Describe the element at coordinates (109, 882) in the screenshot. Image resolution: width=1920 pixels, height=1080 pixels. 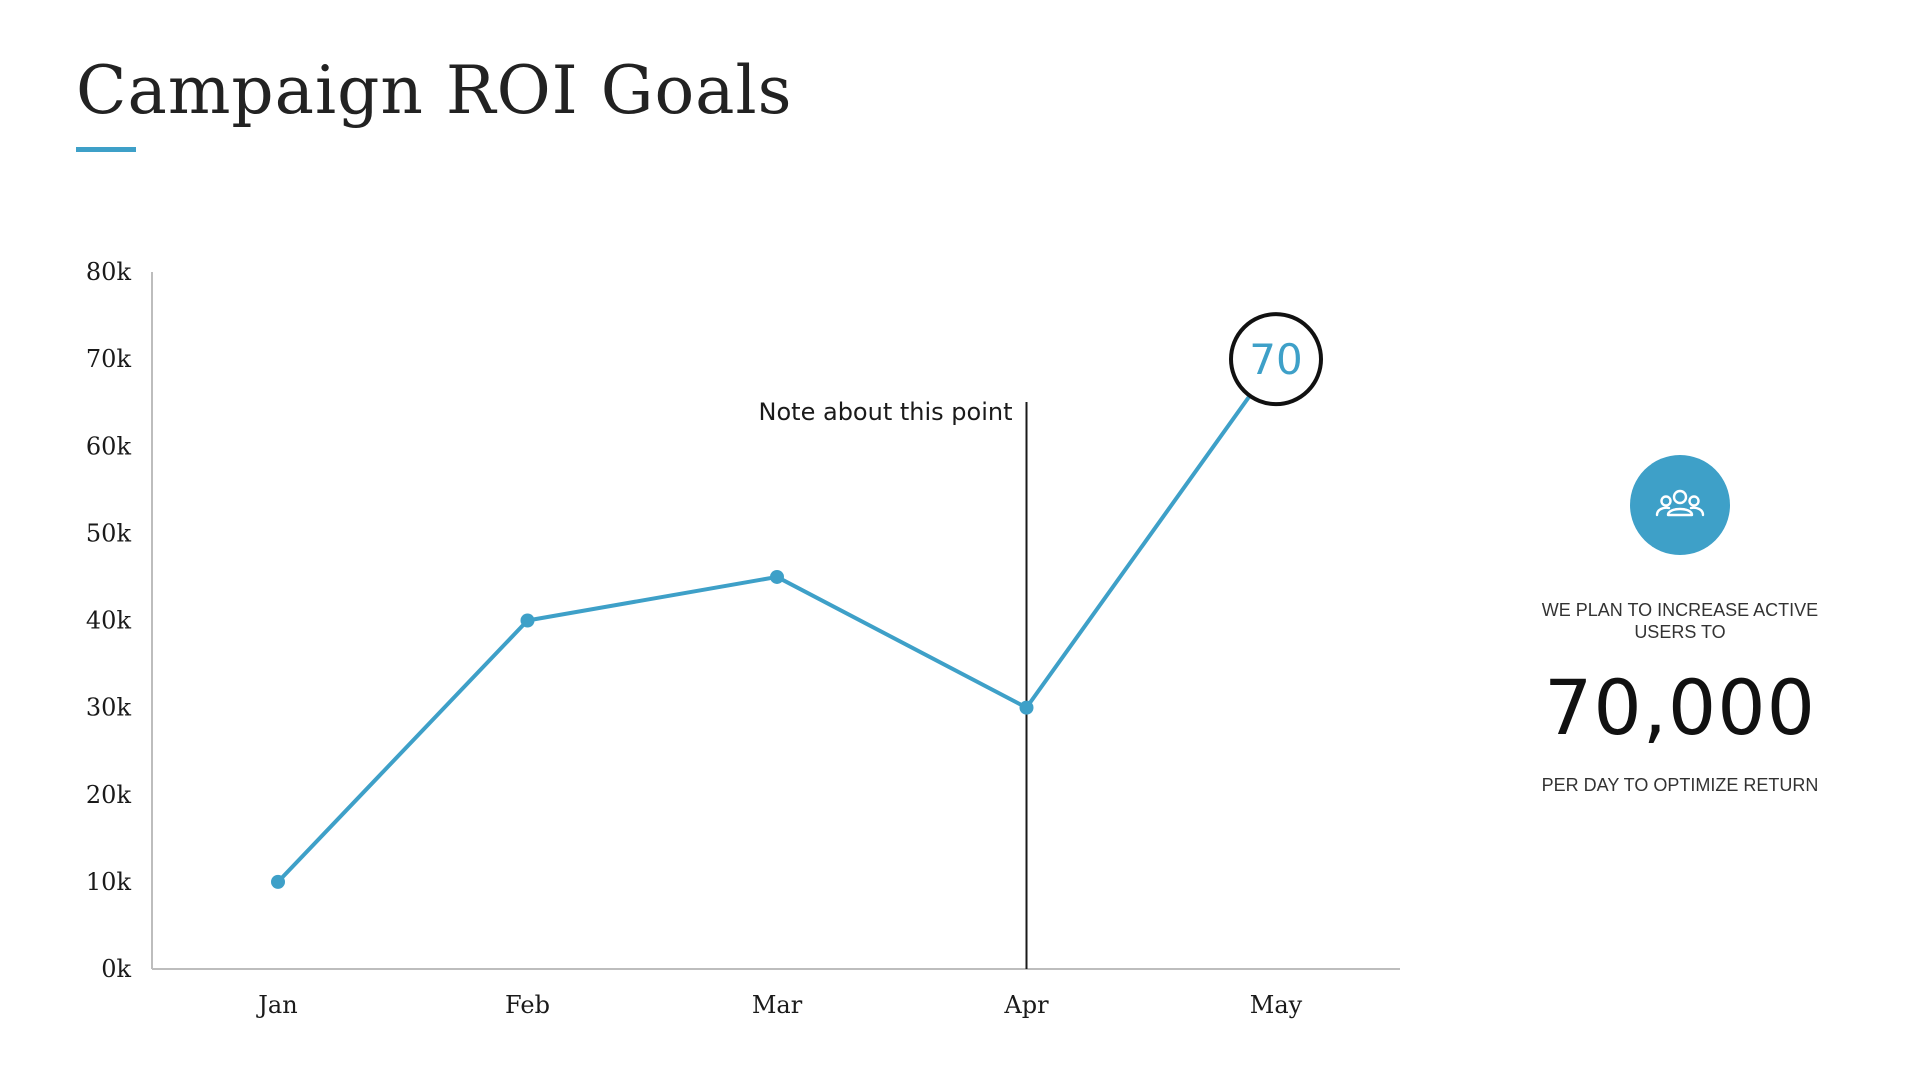
I see `y-tick-label: 10k` at that location.